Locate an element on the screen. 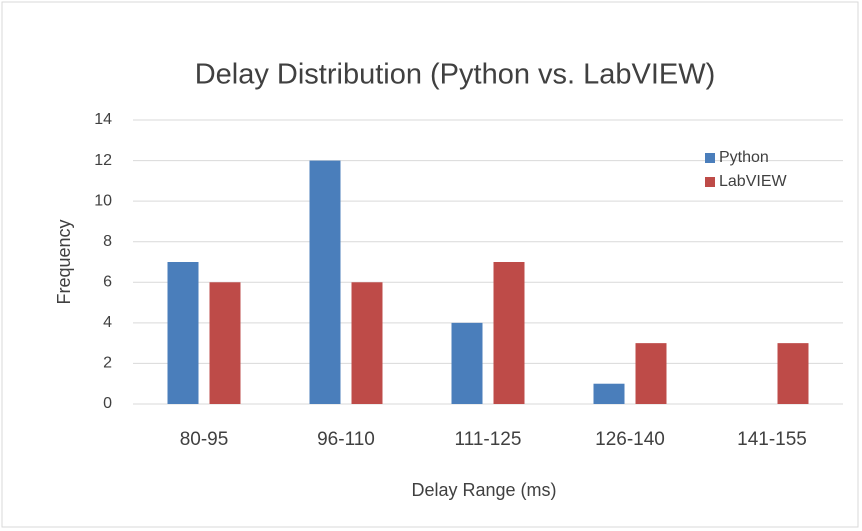  x-tick-label: 111-125 is located at coordinates (488, 439).